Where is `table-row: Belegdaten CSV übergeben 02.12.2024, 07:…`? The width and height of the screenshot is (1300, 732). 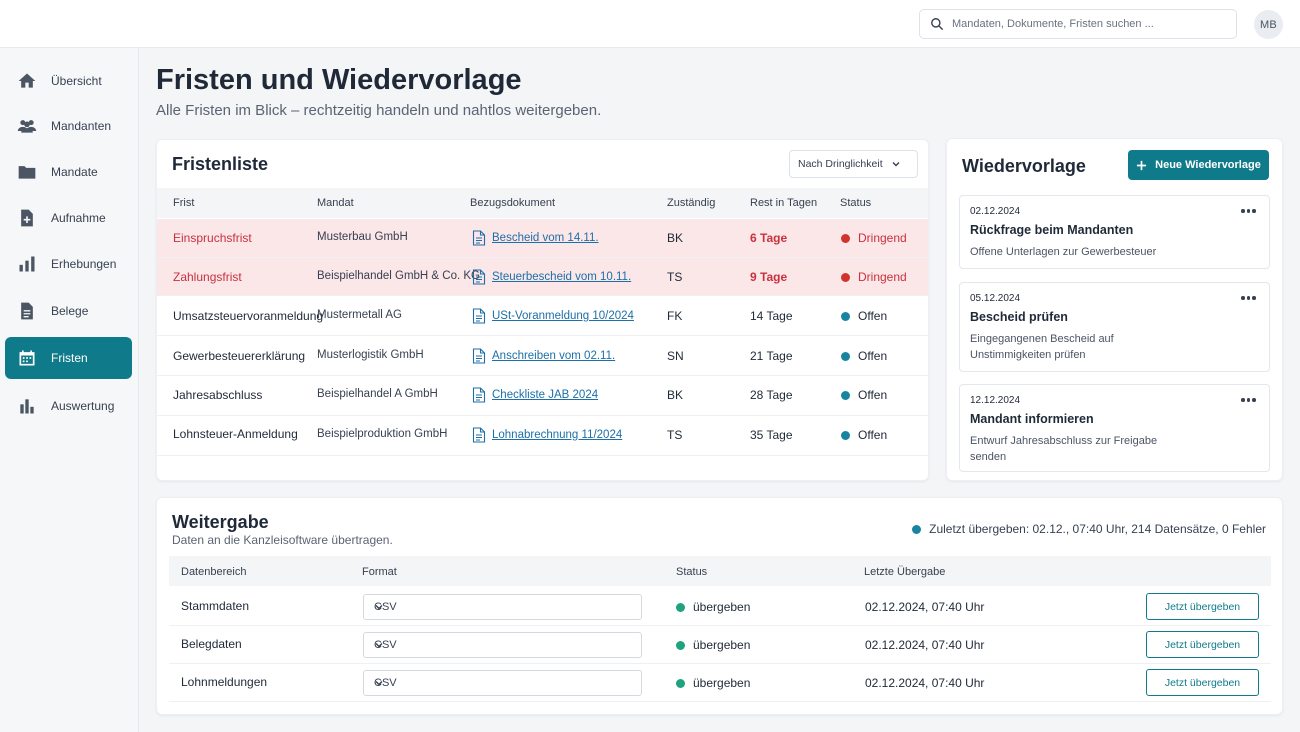
table-row: Belegdaten CSV übergeben 02.12.2024, 07:… is located at coordinates (720, 645).